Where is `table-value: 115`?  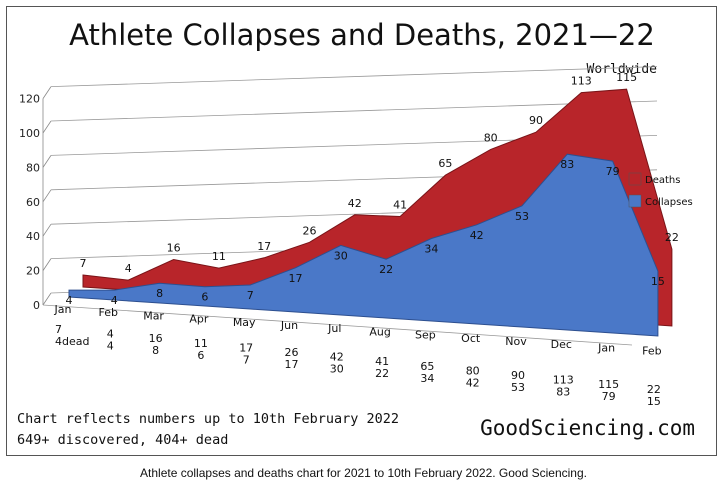
table-value: 115 is located at coordinates (608, 384).